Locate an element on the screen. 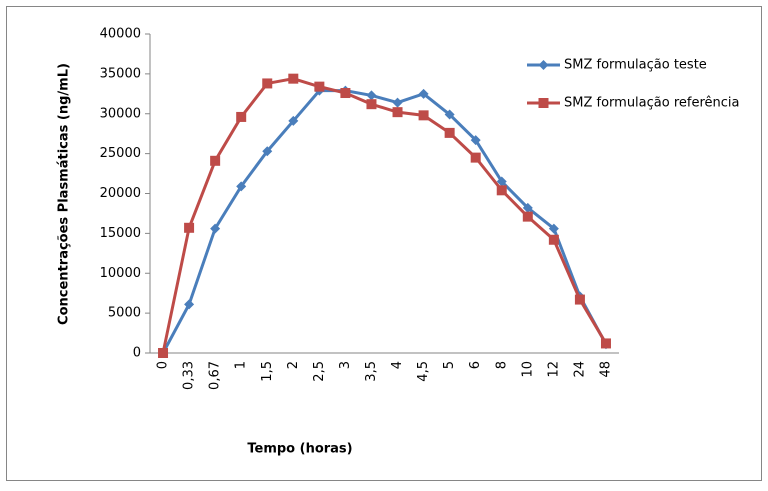  x-tick-label: 10 is located at coordinates (527, 369).